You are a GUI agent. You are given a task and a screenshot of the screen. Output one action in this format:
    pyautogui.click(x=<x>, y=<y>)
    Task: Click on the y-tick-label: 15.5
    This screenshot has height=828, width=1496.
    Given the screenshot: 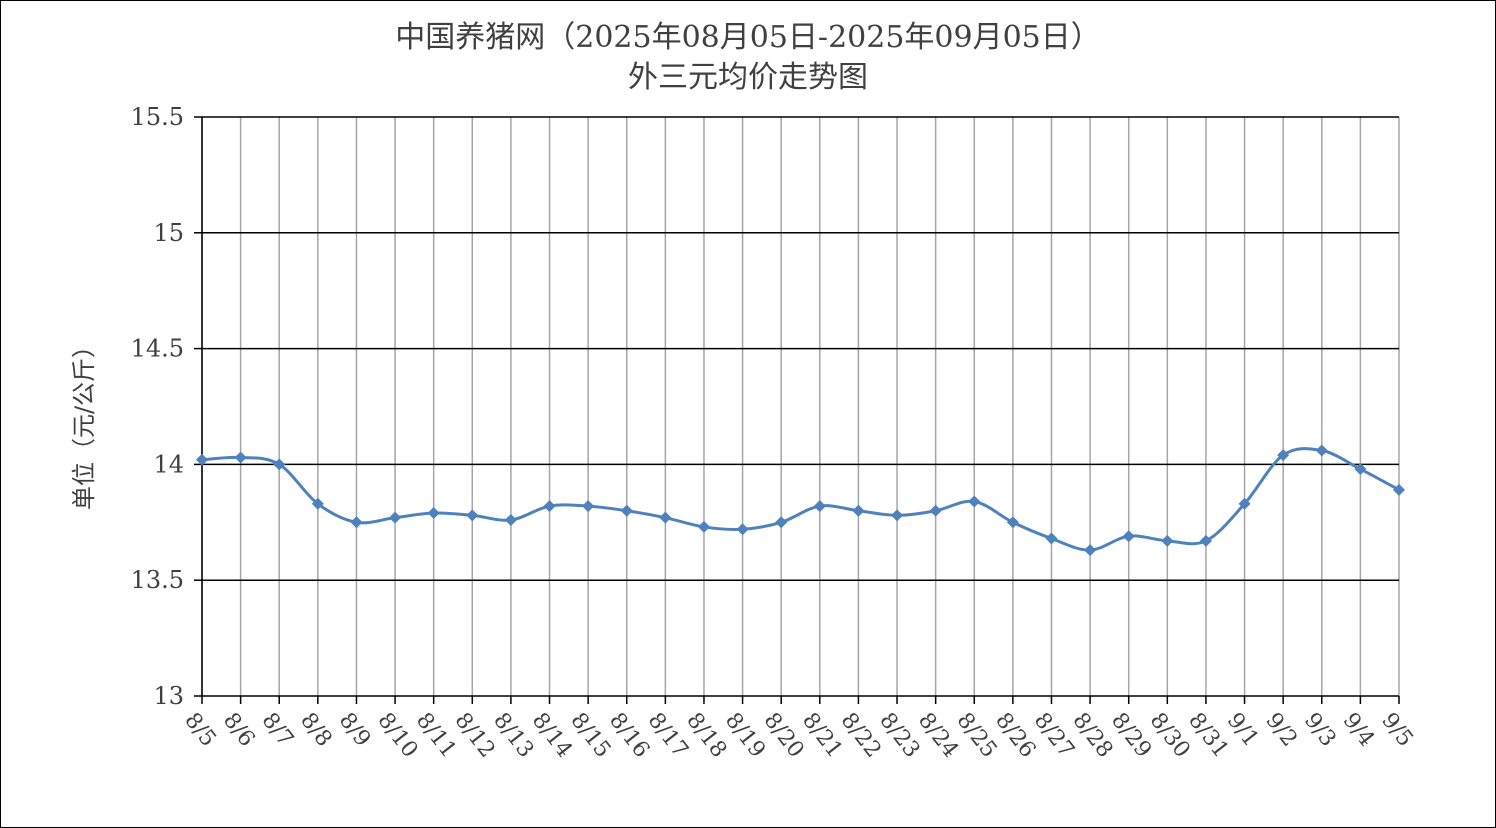 What is the action you would take?
    pyautogui.click(x=157, y=117)
    